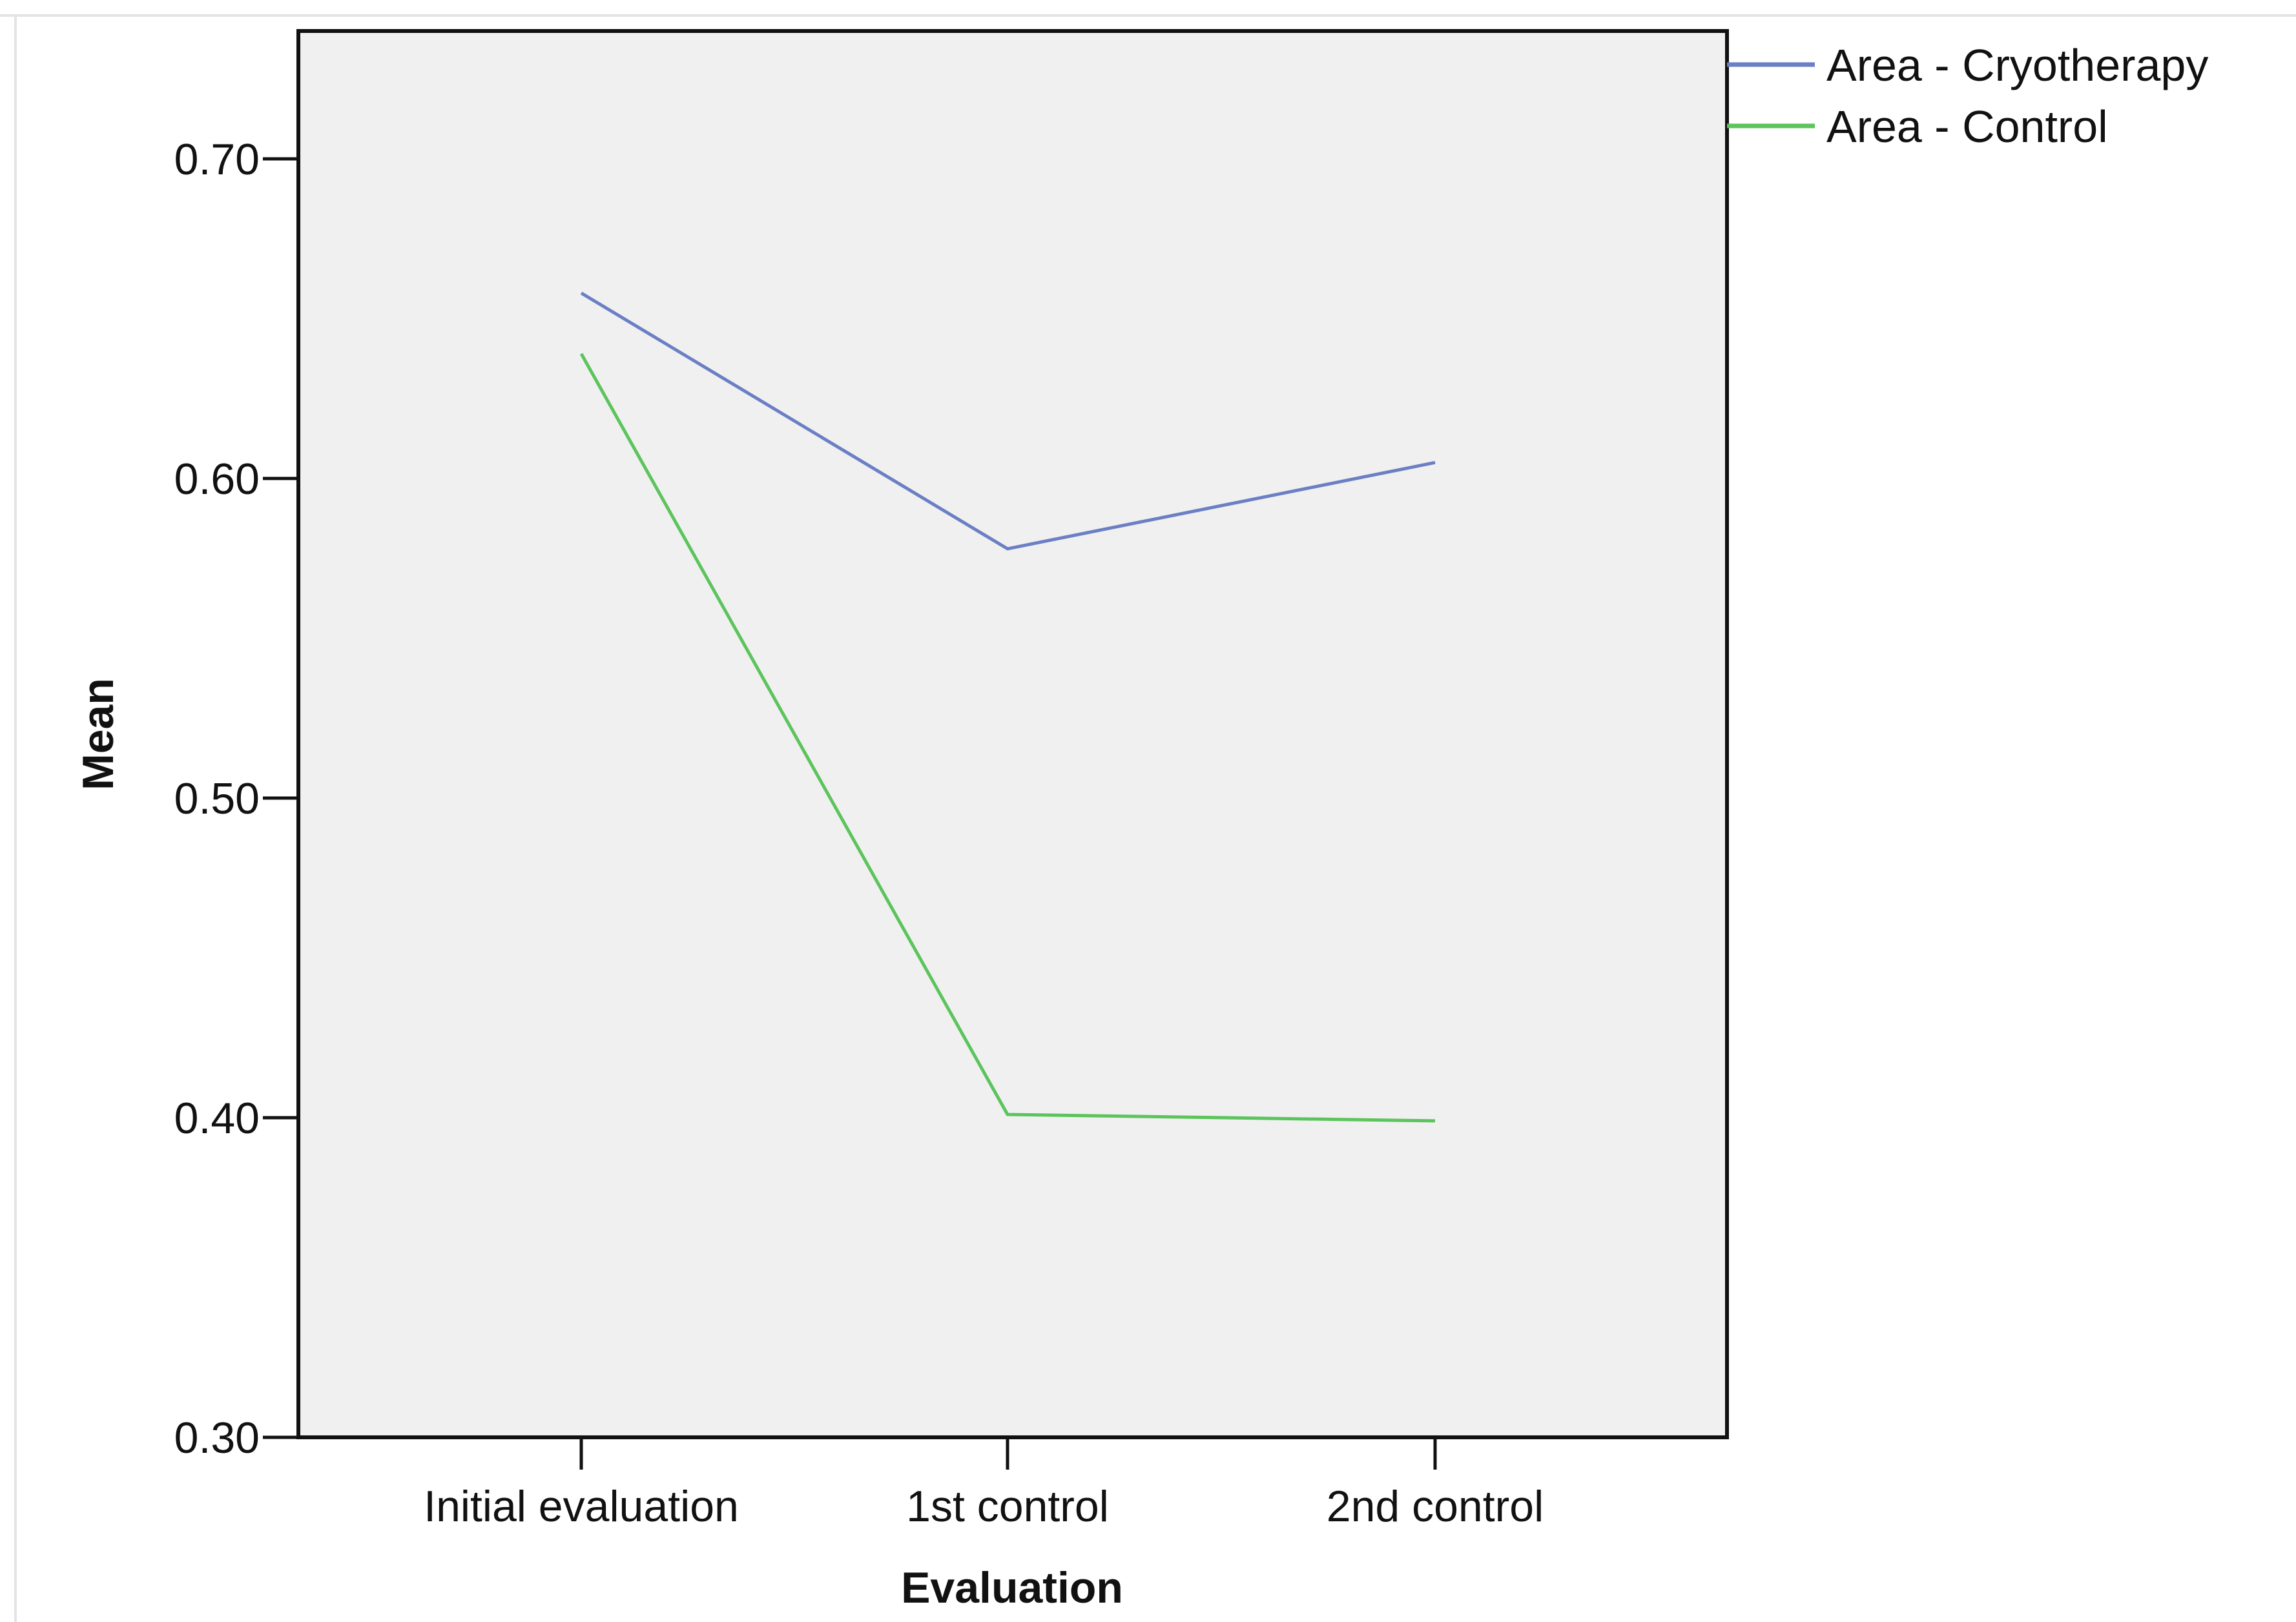 Image resolution: width=2296 pixels, height=1622 pixels. I want to click on x-axis-title: Evaluation, so click(1012, 1588).